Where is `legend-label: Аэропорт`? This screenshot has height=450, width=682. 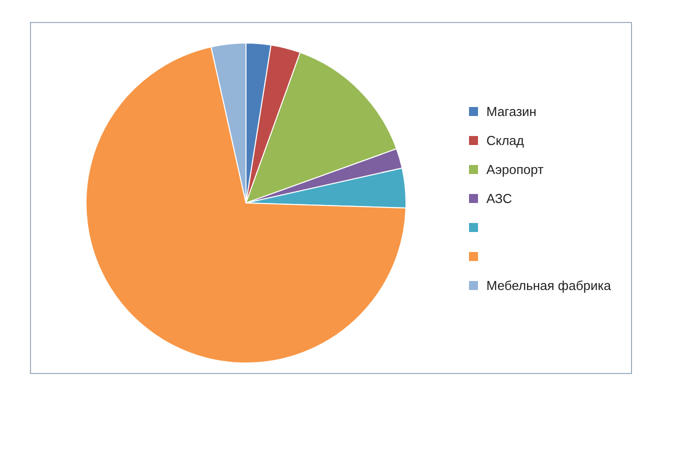 legend-label: Аэропорт is located at coordinates (515, 169).